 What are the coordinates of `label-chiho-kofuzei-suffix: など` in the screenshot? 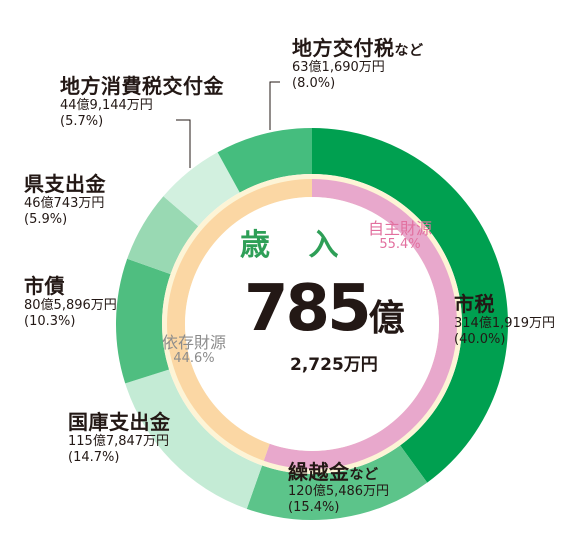 It's located at (409, 51).